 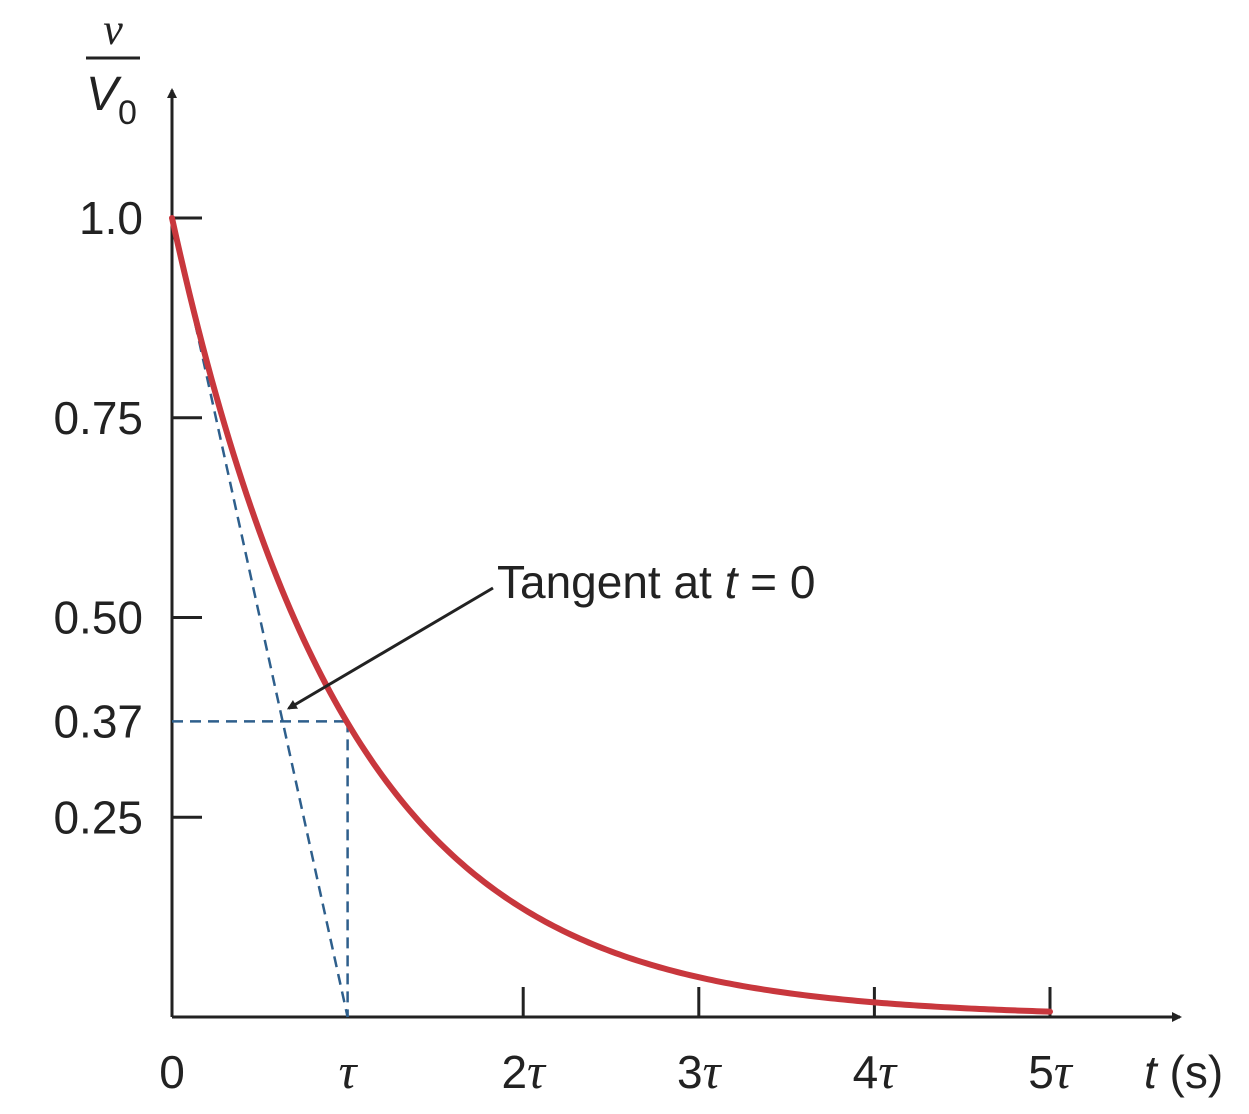 What do you see at coordinates (98, 721) in the screenshot?
I see `y-tick-label: 0.37` at bounding box center [98, 721].